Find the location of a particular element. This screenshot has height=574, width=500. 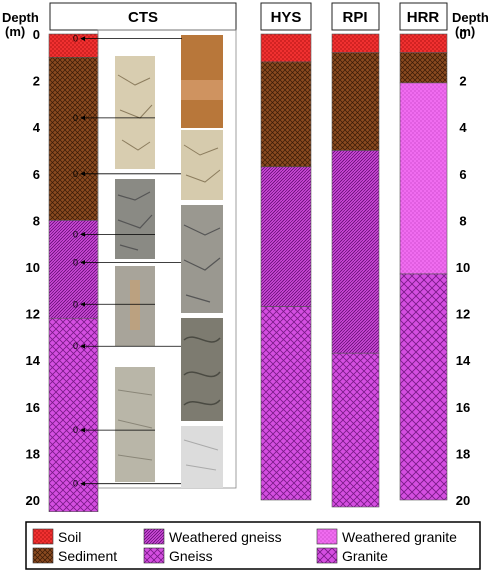

left-tick-label: 4 is located at coordinates (37, 127).